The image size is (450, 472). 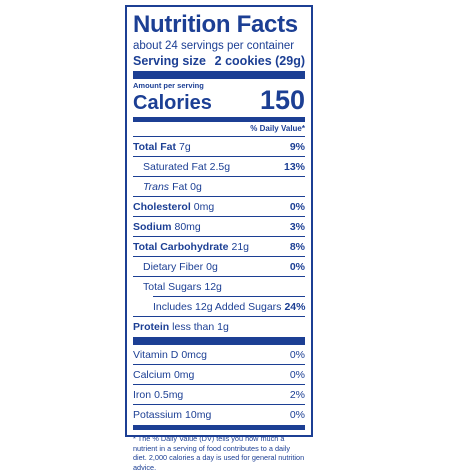 I want to click on serving-size-label: Serving size, so click(x=169, y=61).